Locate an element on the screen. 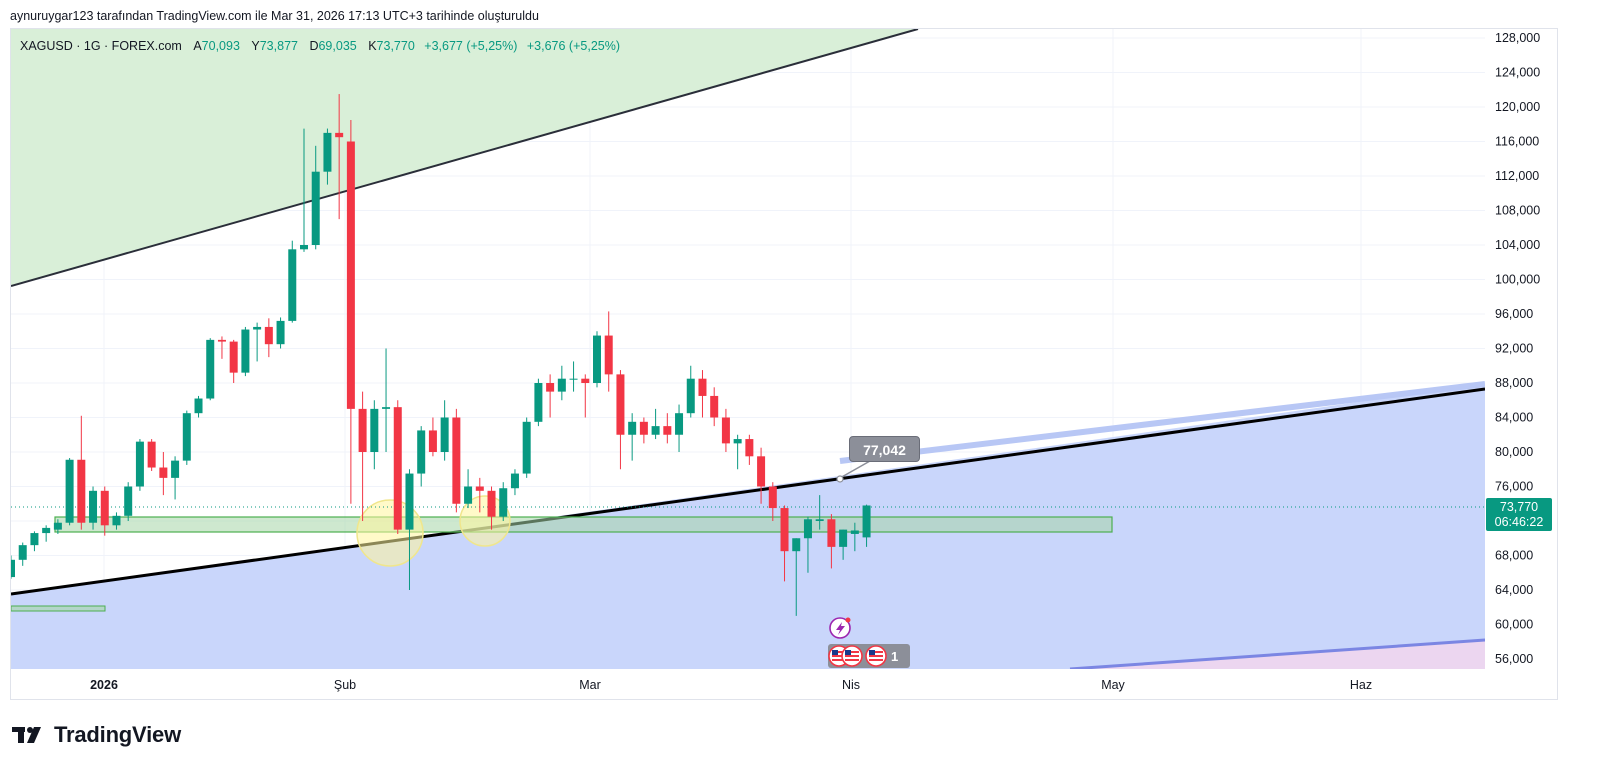  events-row: 1 is located at coordinates (869, 643).